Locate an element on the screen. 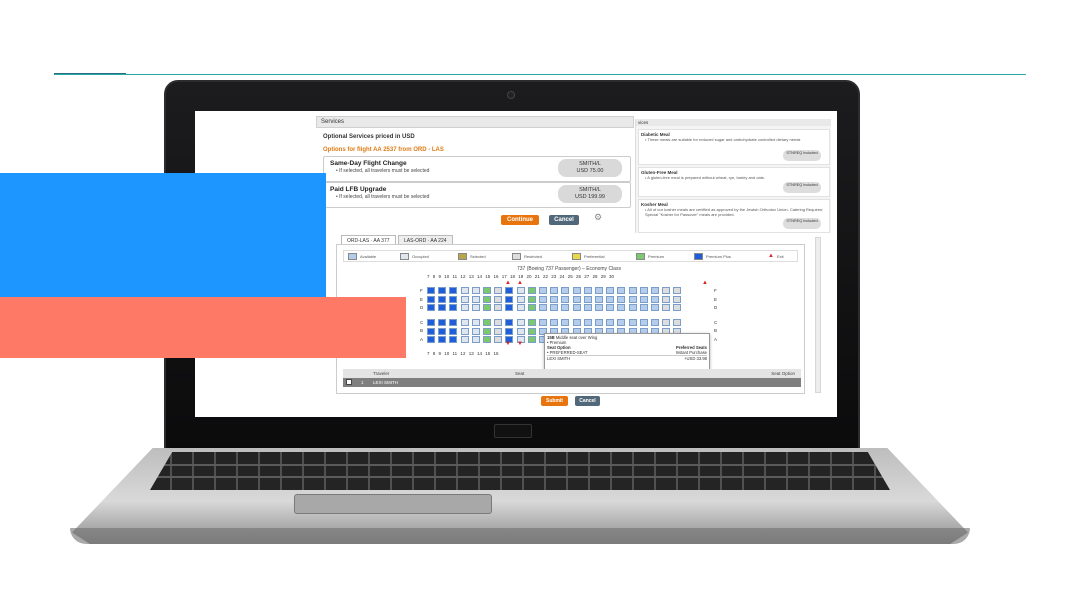 The height and width of the screenshot is (608, 1080). tab-ord-las: ORD-LAS · AA 377 is located at coordinates (368, 240).